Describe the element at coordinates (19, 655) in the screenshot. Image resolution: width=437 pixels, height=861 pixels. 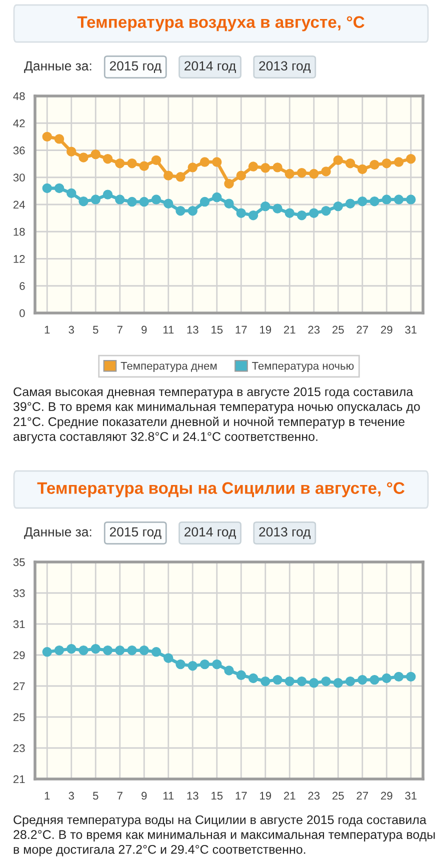
I see `y-tick-label: 29` at that location.